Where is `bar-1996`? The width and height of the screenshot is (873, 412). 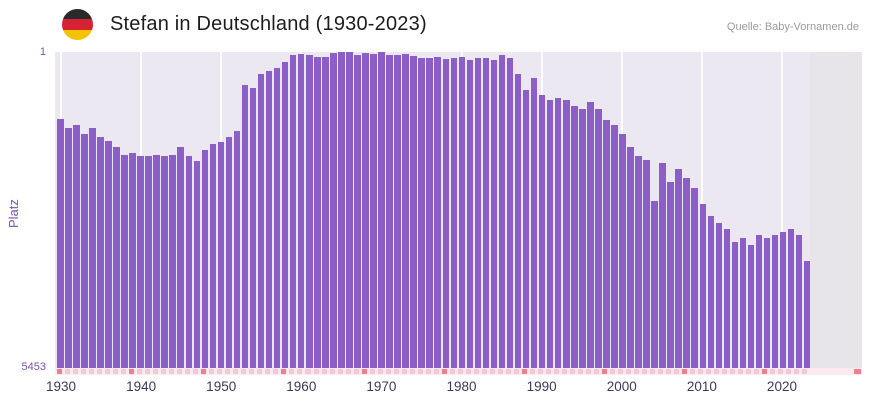 bar-1996 is located at coordinates (590, 235).